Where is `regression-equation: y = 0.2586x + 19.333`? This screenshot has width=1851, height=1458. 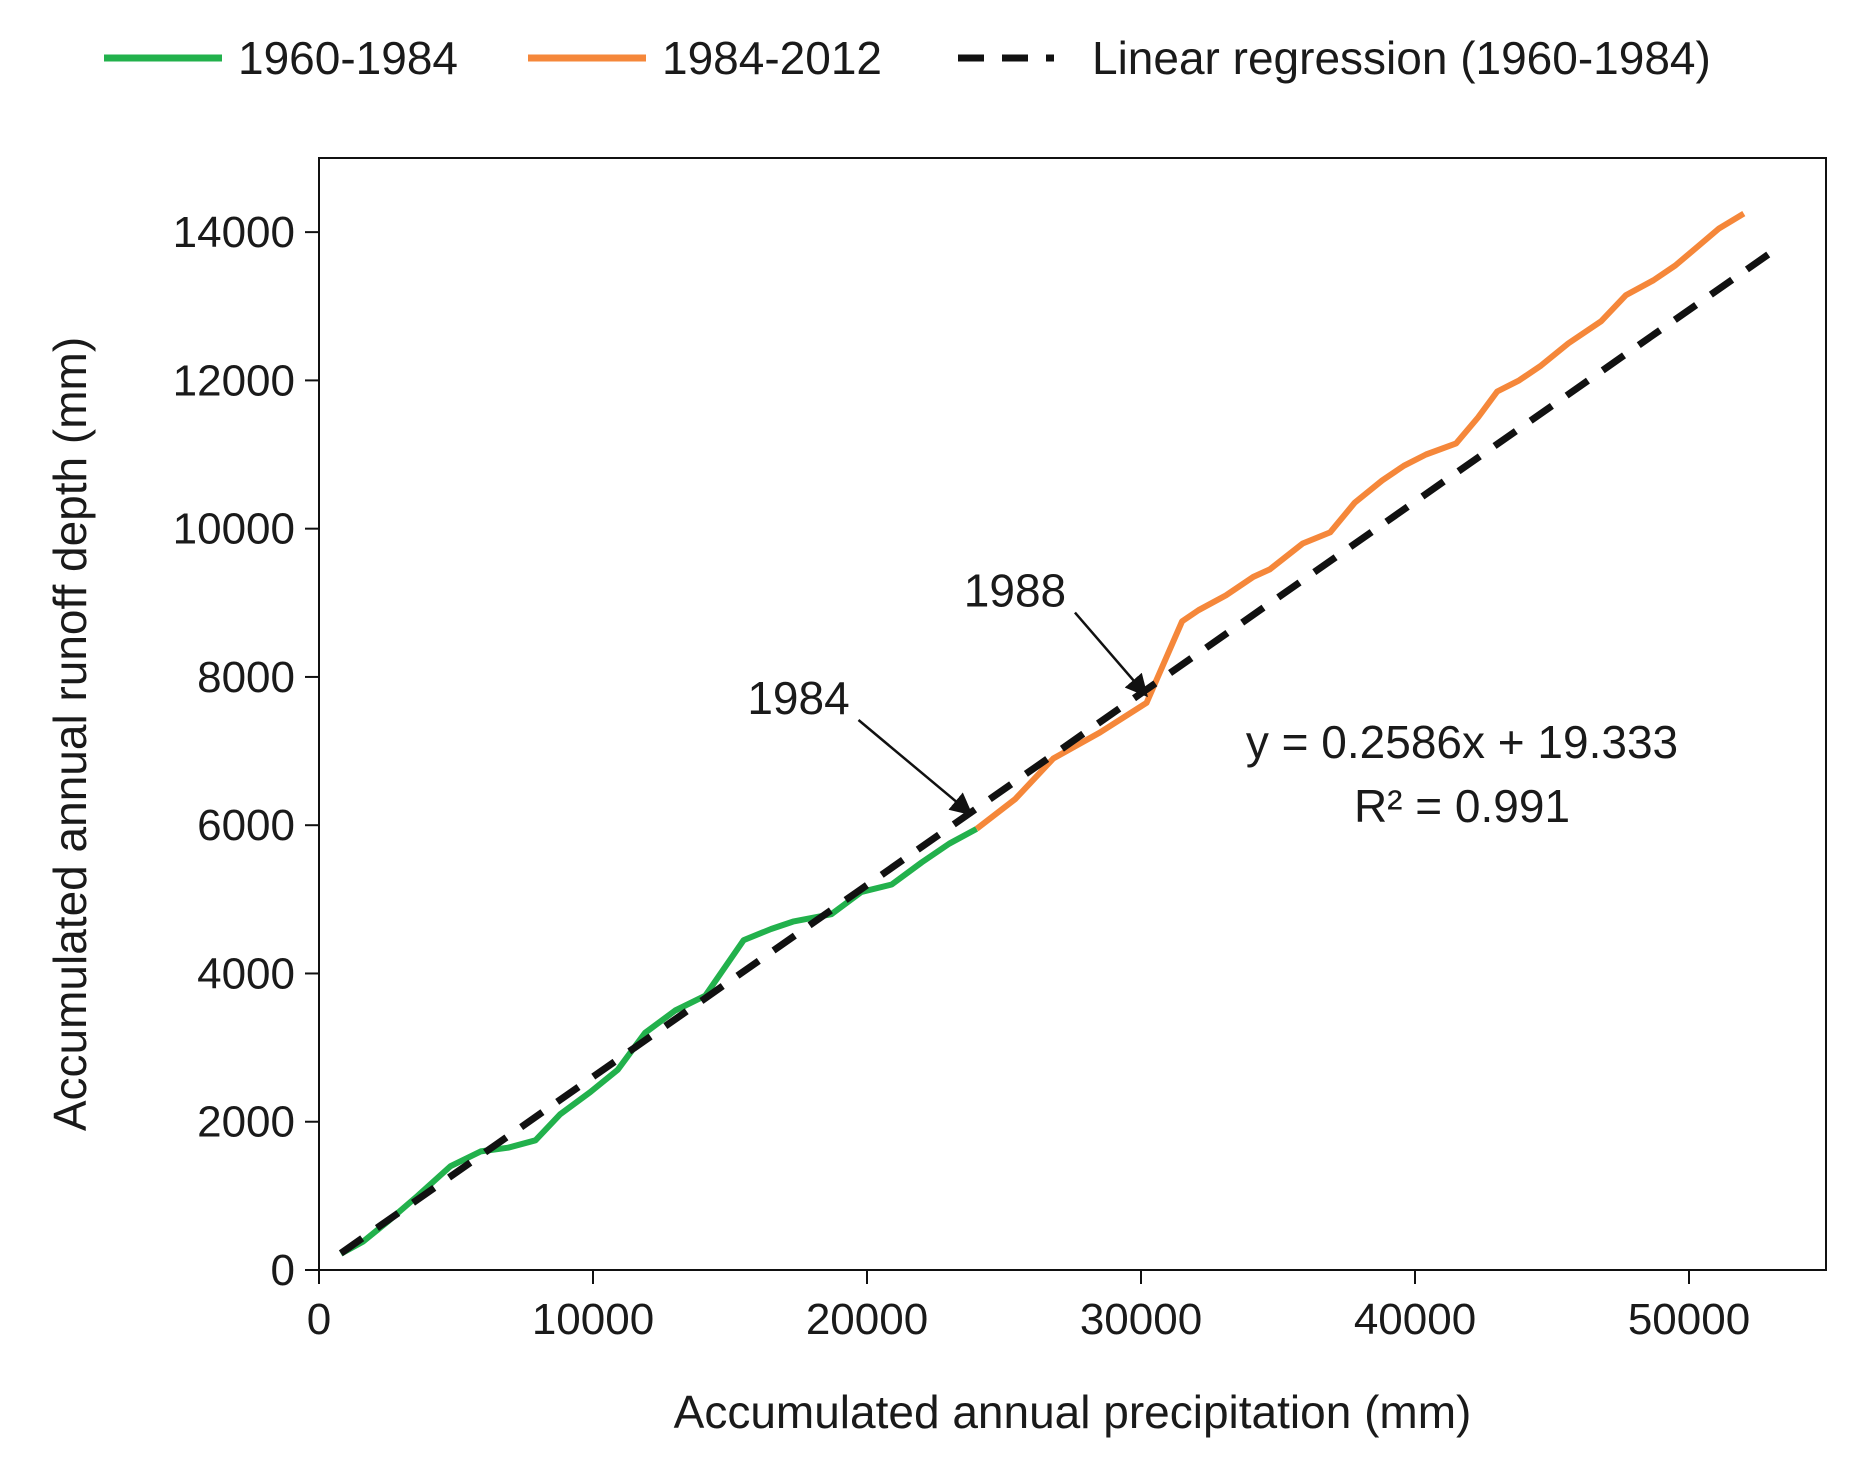 regression-equation: y = 0.2586x + 19.333 is located at coordinates (1462, 742).